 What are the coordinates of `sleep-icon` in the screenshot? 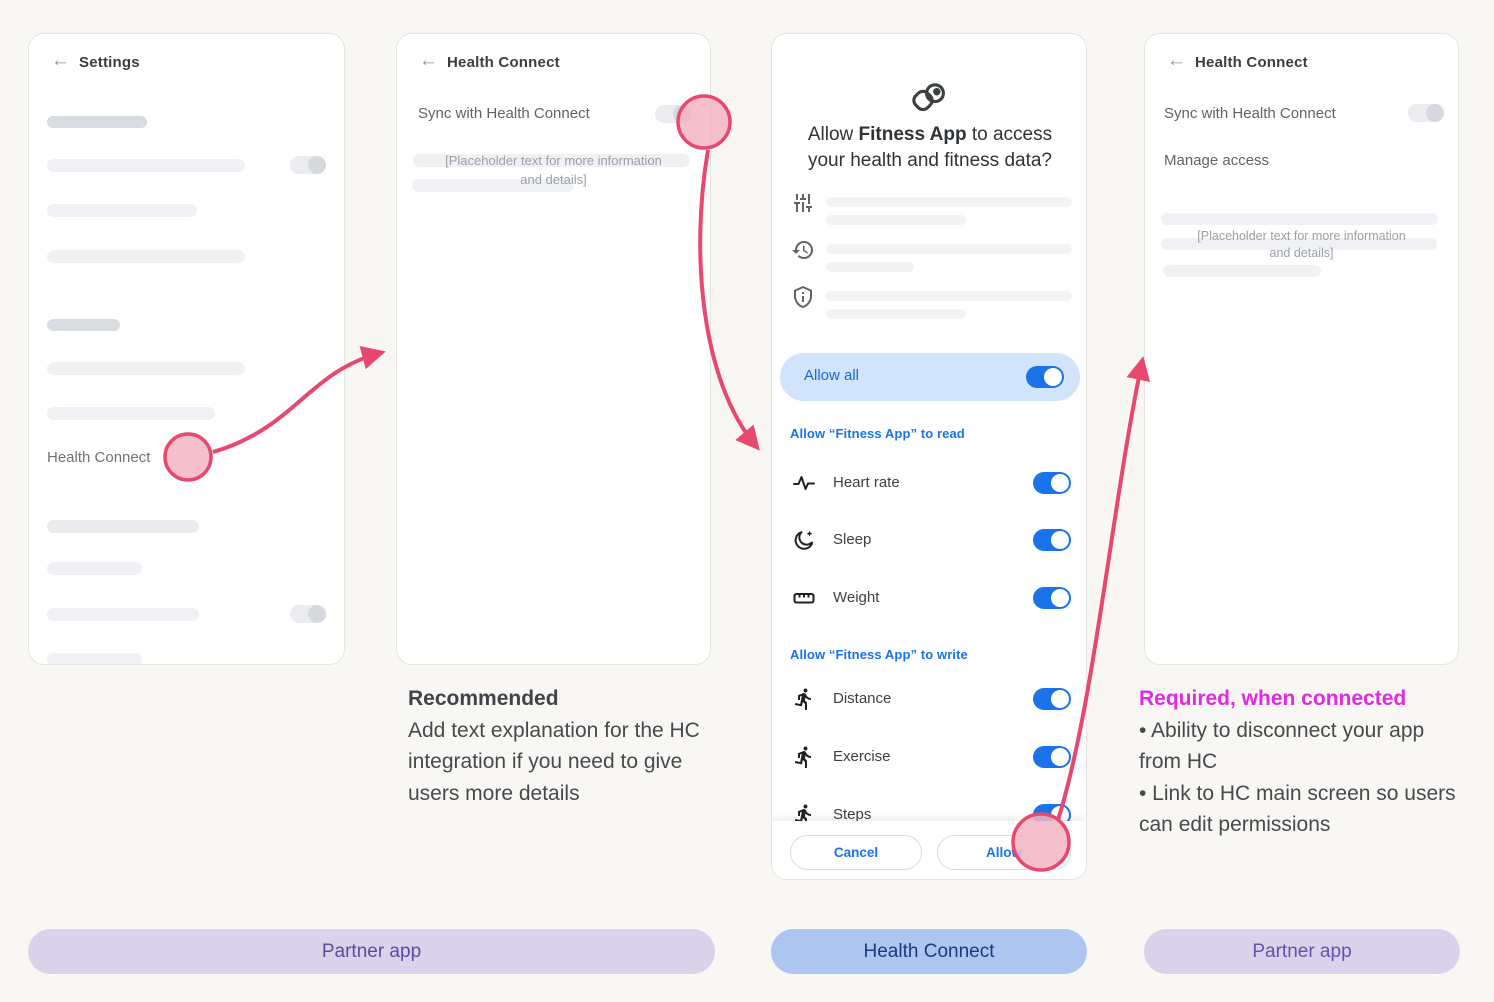 It's located at (803, 540).